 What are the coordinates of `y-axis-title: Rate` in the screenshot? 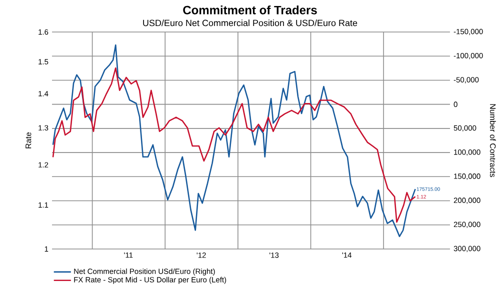 It's located at (29, 140).